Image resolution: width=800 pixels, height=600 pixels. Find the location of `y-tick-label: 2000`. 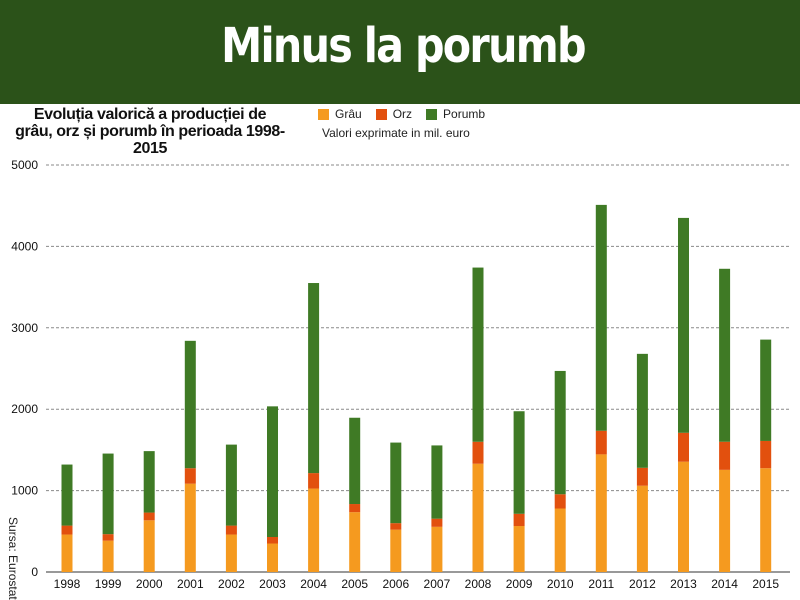

y-tick-label: 2000 is located at coordinates (24, 409).